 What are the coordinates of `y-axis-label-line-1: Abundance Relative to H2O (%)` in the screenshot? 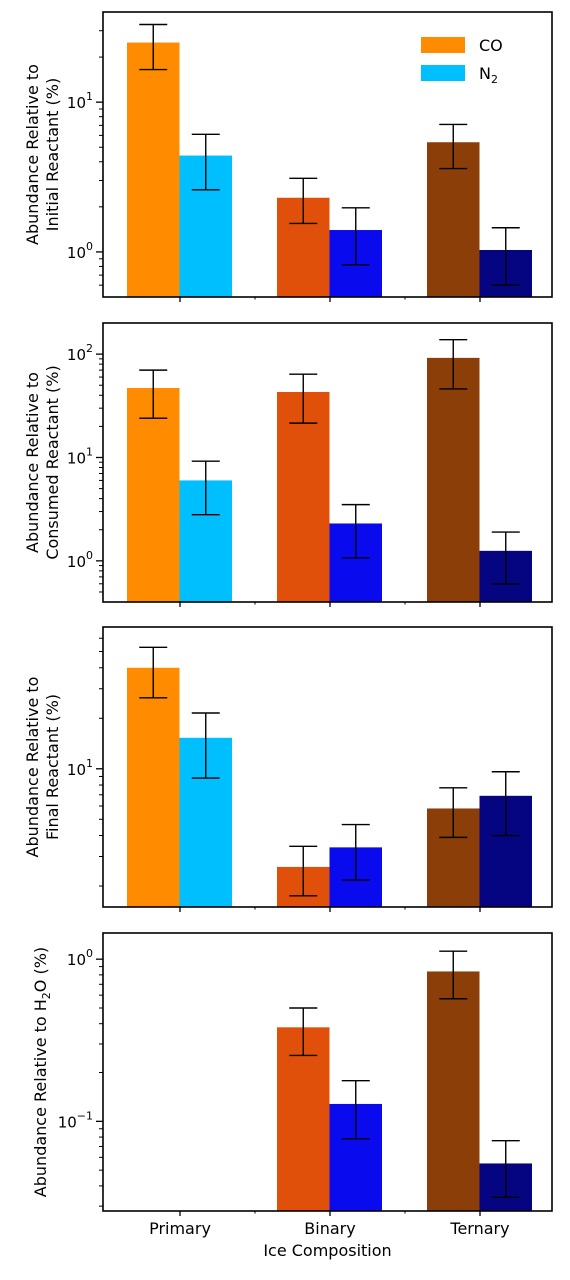 It's located at (42, 1072).